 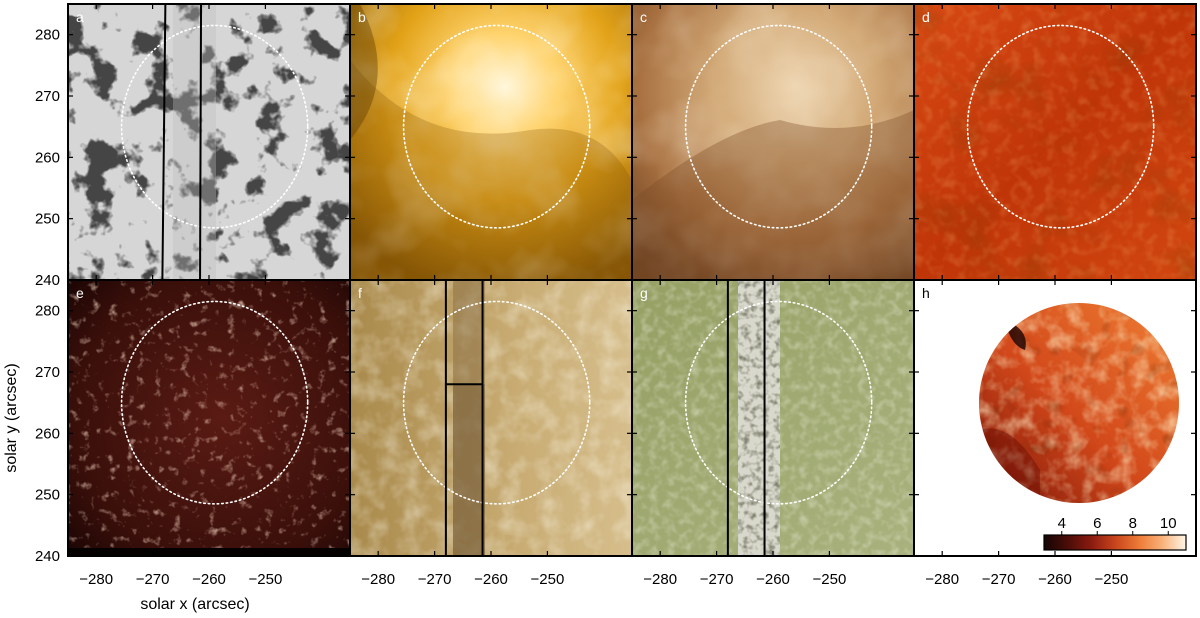 What do you see at coordinates (926, 293) in the screenshot?
I see `panel-label-h: h` at bounding box center [926, 293].